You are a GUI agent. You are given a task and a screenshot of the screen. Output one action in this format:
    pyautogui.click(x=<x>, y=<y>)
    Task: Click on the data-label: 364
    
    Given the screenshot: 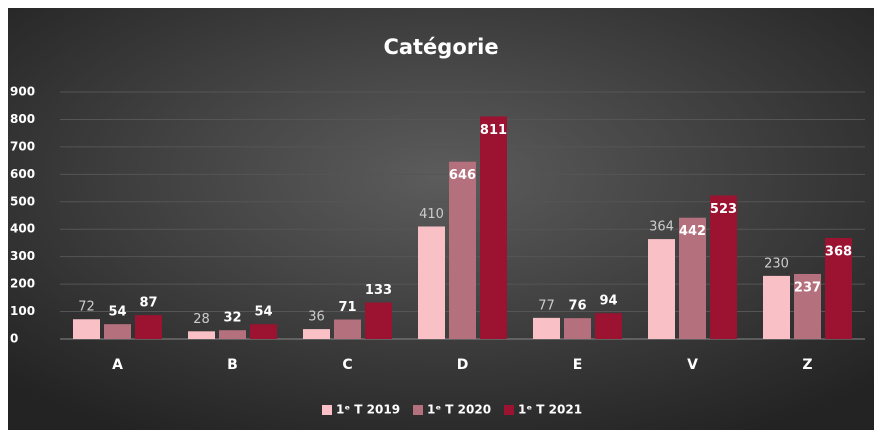 What is the action you would take?
    pyautogui.click(x=661, y=227)
    